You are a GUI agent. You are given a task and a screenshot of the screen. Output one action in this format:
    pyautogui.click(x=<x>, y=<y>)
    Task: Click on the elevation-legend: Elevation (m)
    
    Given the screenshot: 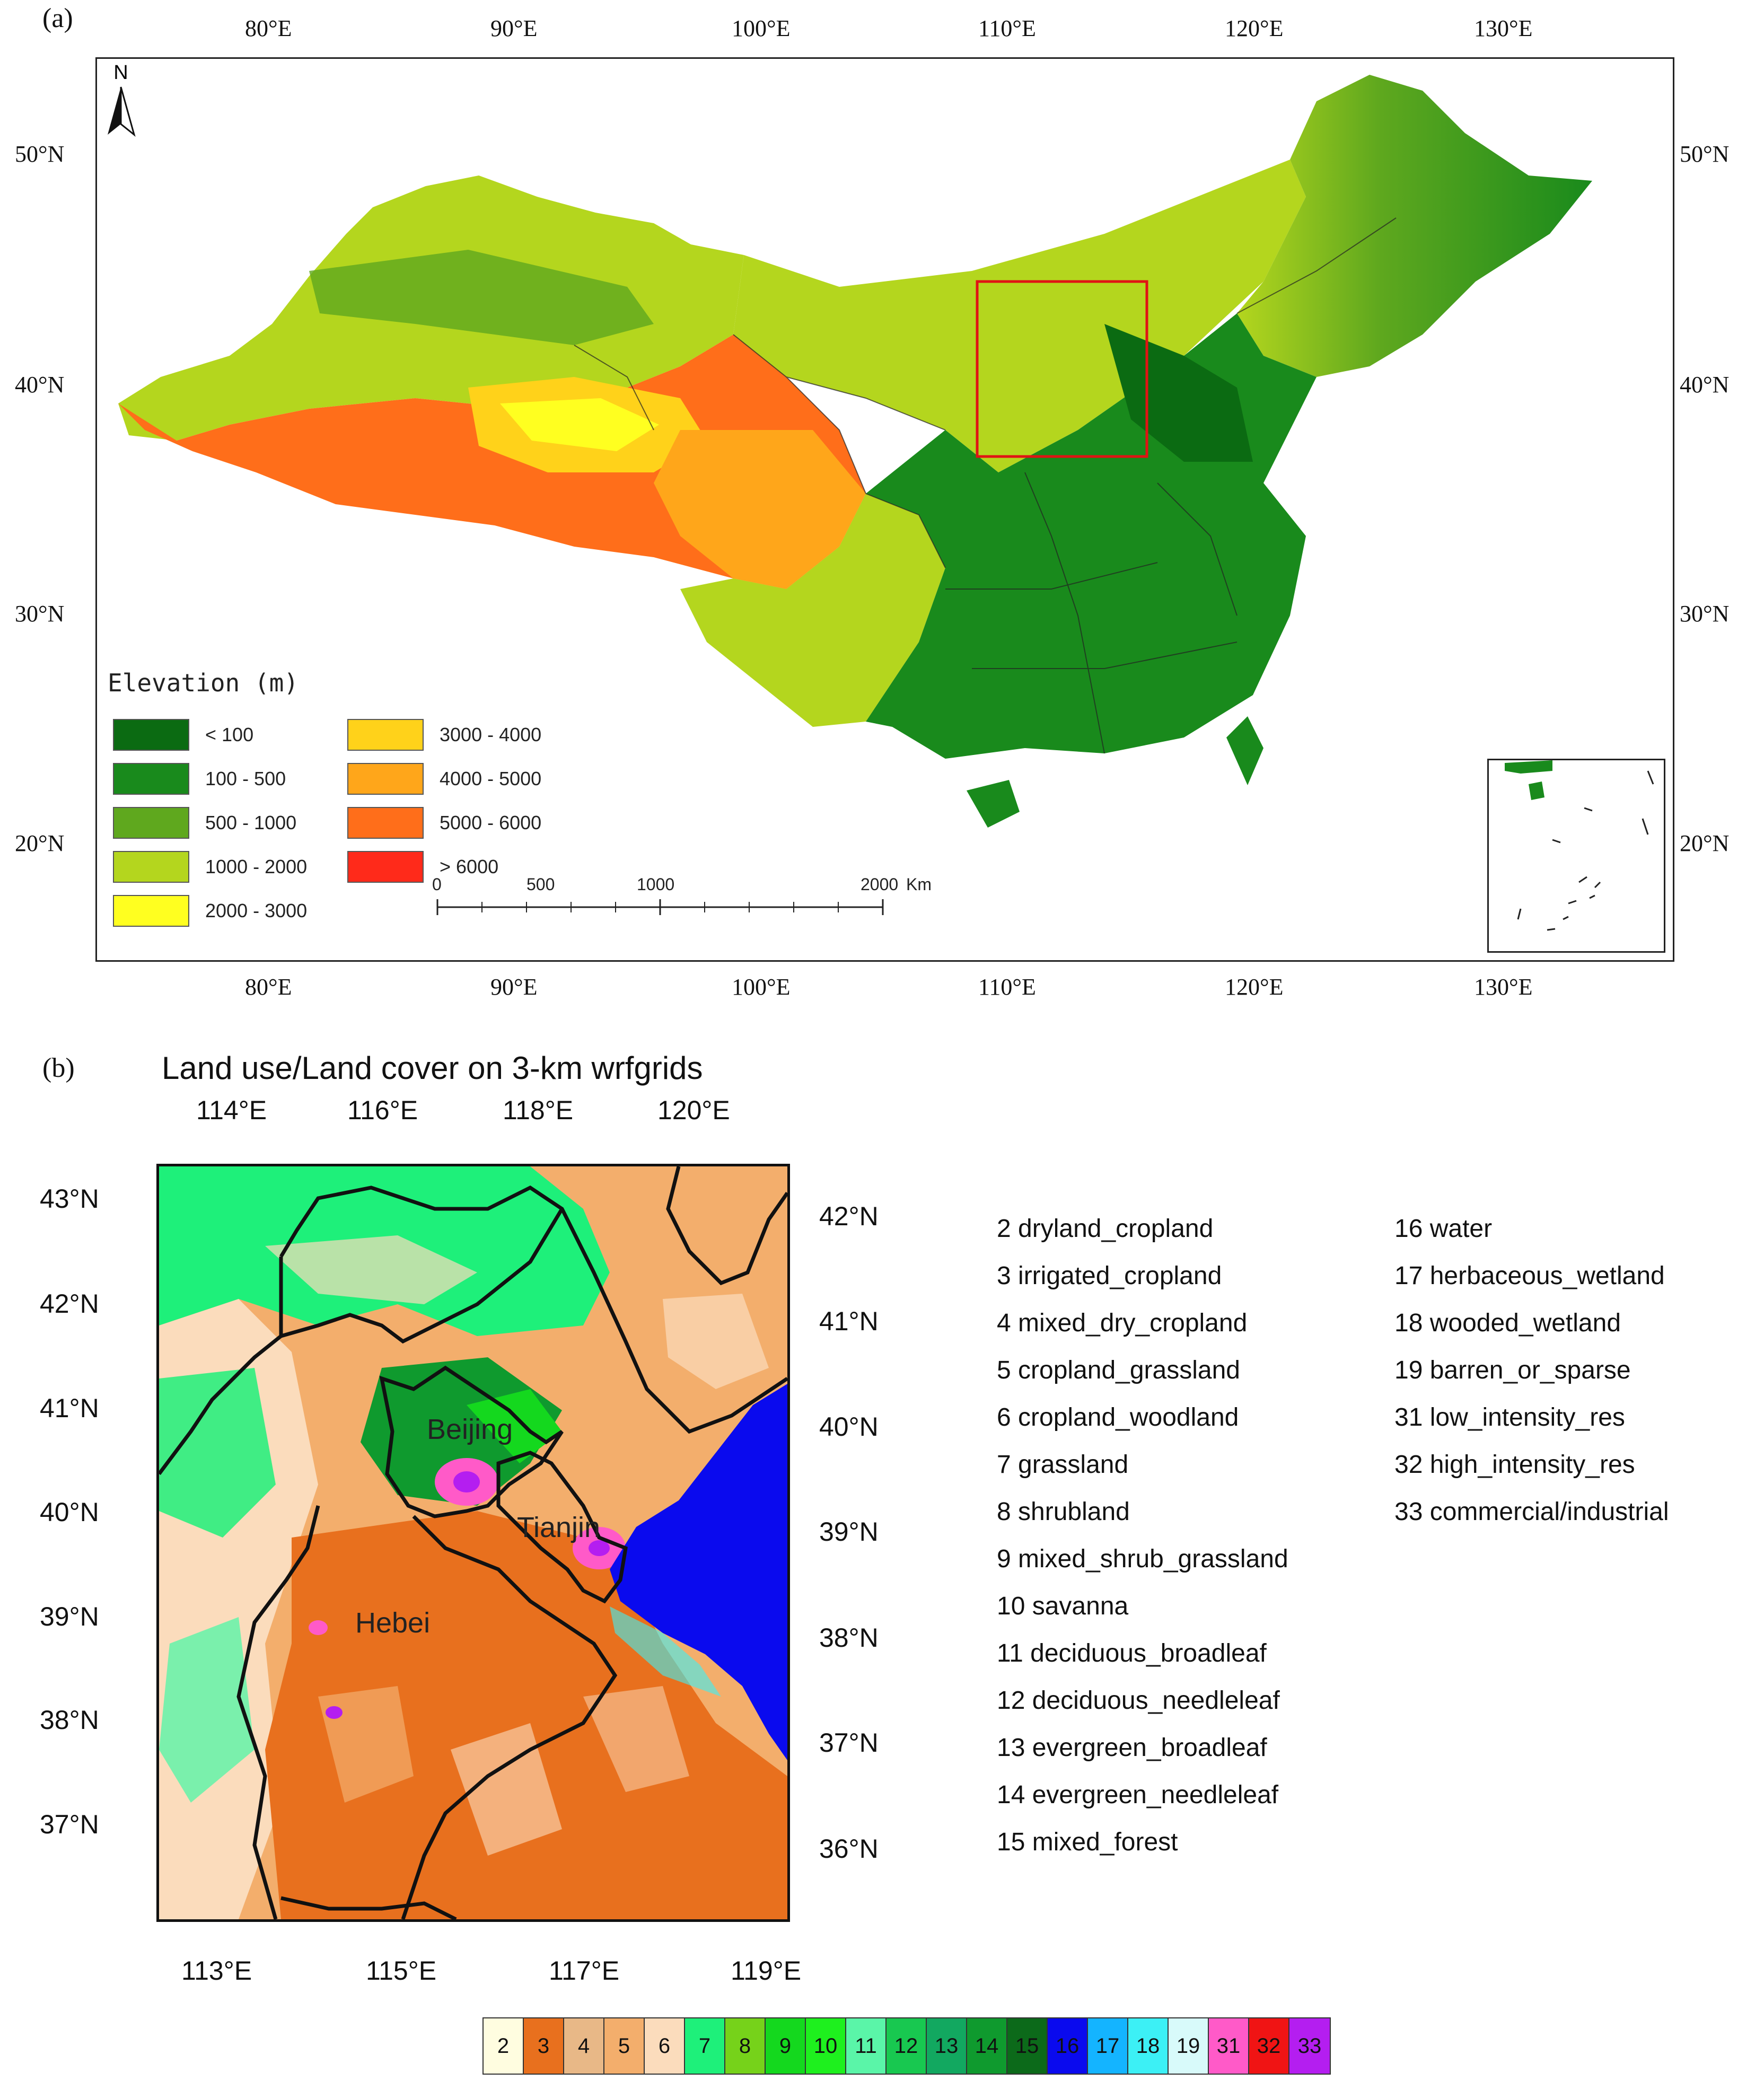 What is the action you would take?
    pyautogui.click(x=203, y=683)
    